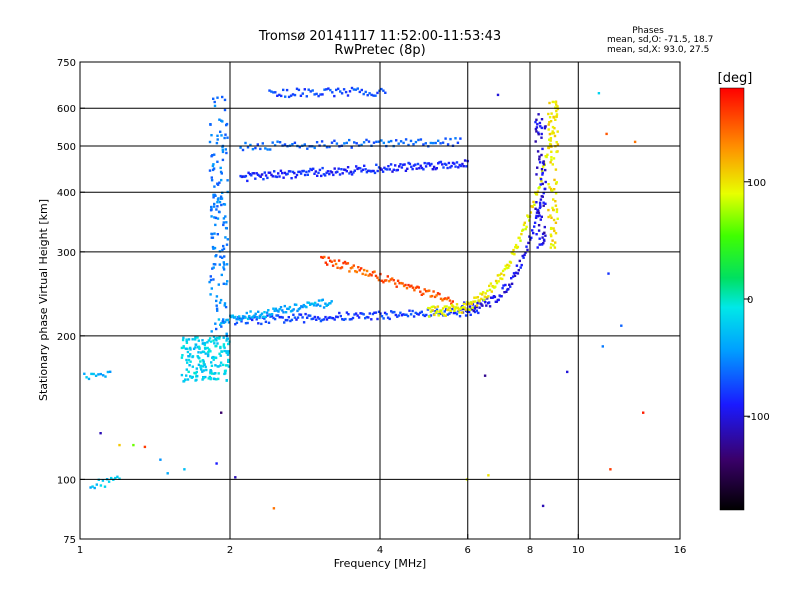 The image size is (800, 600). I want to click on isolated-point, so click(160, 459).